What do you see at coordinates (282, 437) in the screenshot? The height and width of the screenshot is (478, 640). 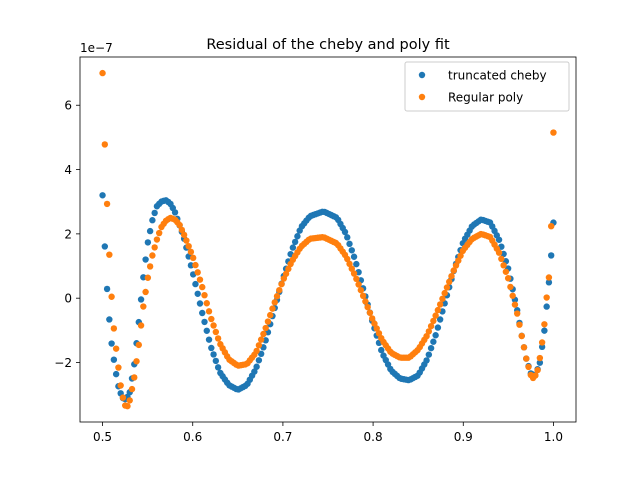 I see `x-tick-label: 0.7` at bounding box center [282, 437].